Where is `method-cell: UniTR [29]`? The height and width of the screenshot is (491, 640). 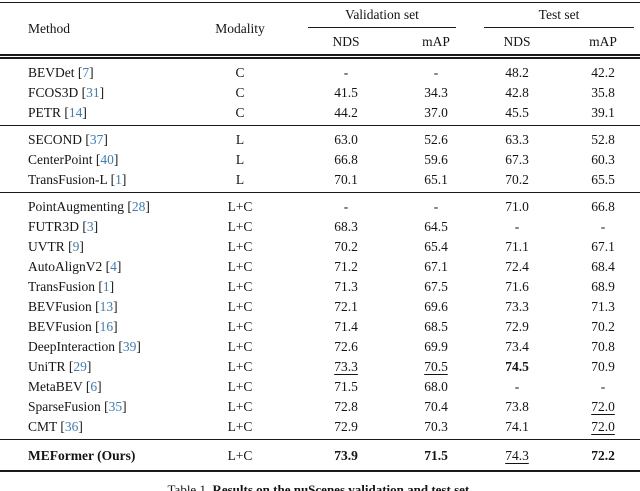
method-cell: UniTR [29] is located at coordinates (96, 366).